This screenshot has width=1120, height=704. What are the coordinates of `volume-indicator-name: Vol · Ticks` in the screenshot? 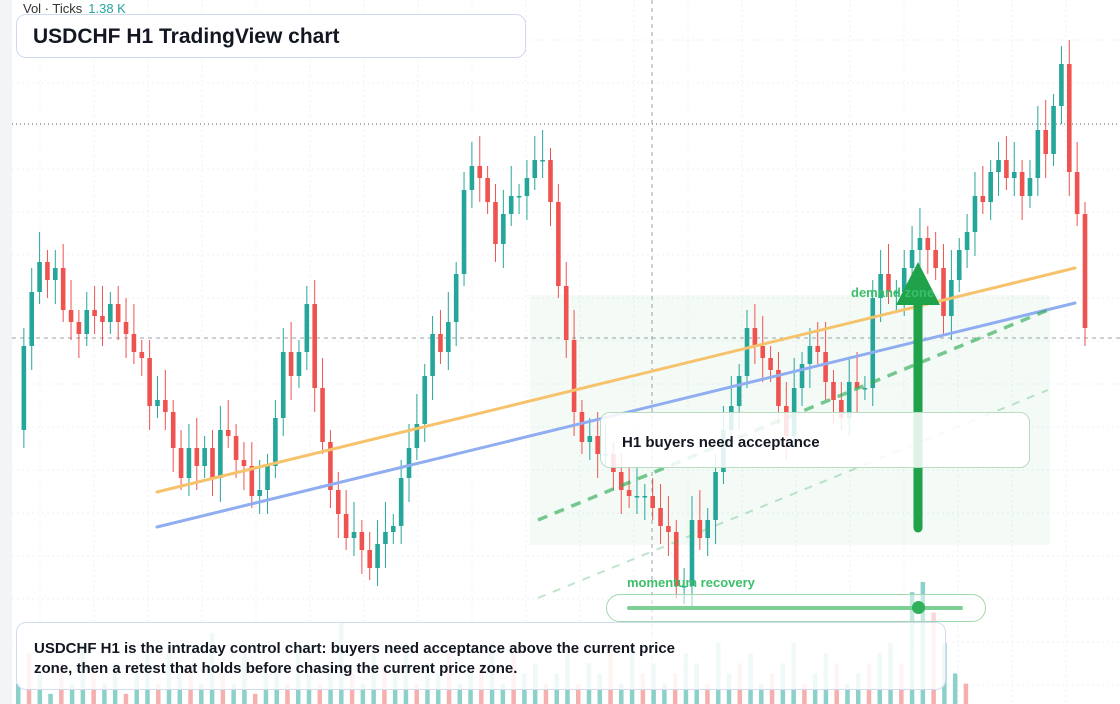 It's located at (53, 8).